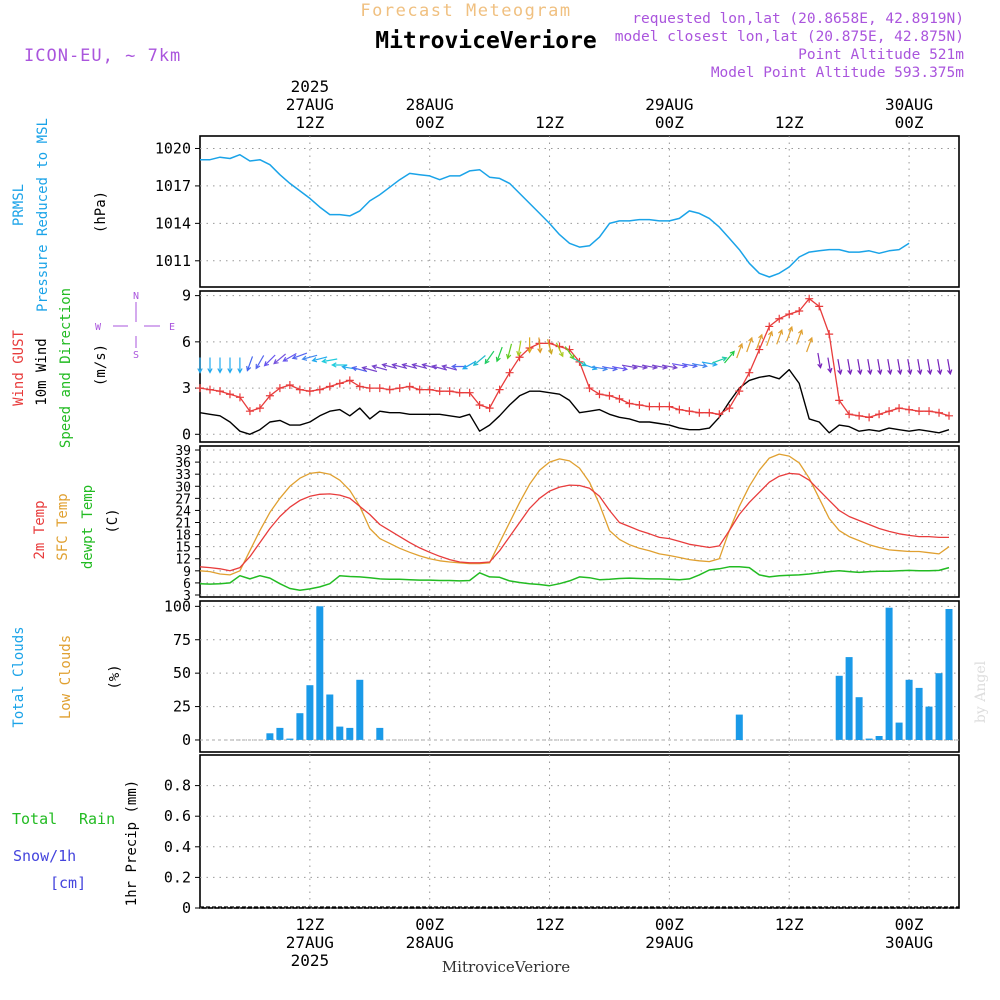 This screenshot has width=1000, height=1000. What do you see at coordinates (183, 475) in the screenshot?
I see `temp-ytick-label-10: 33` at bounding box center [183, 475].